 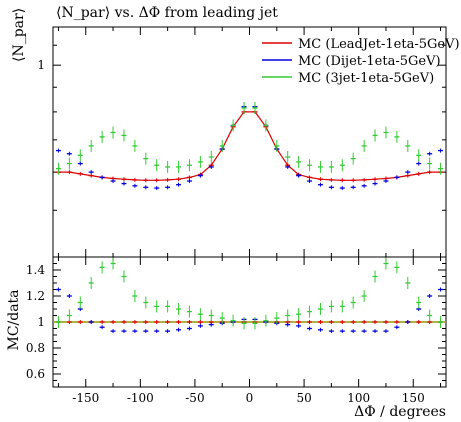 What do you see at coordinates (41, 65) in the screenshot?
I see `upper-y-tick-label: 1` at bounding box center [41, 65].